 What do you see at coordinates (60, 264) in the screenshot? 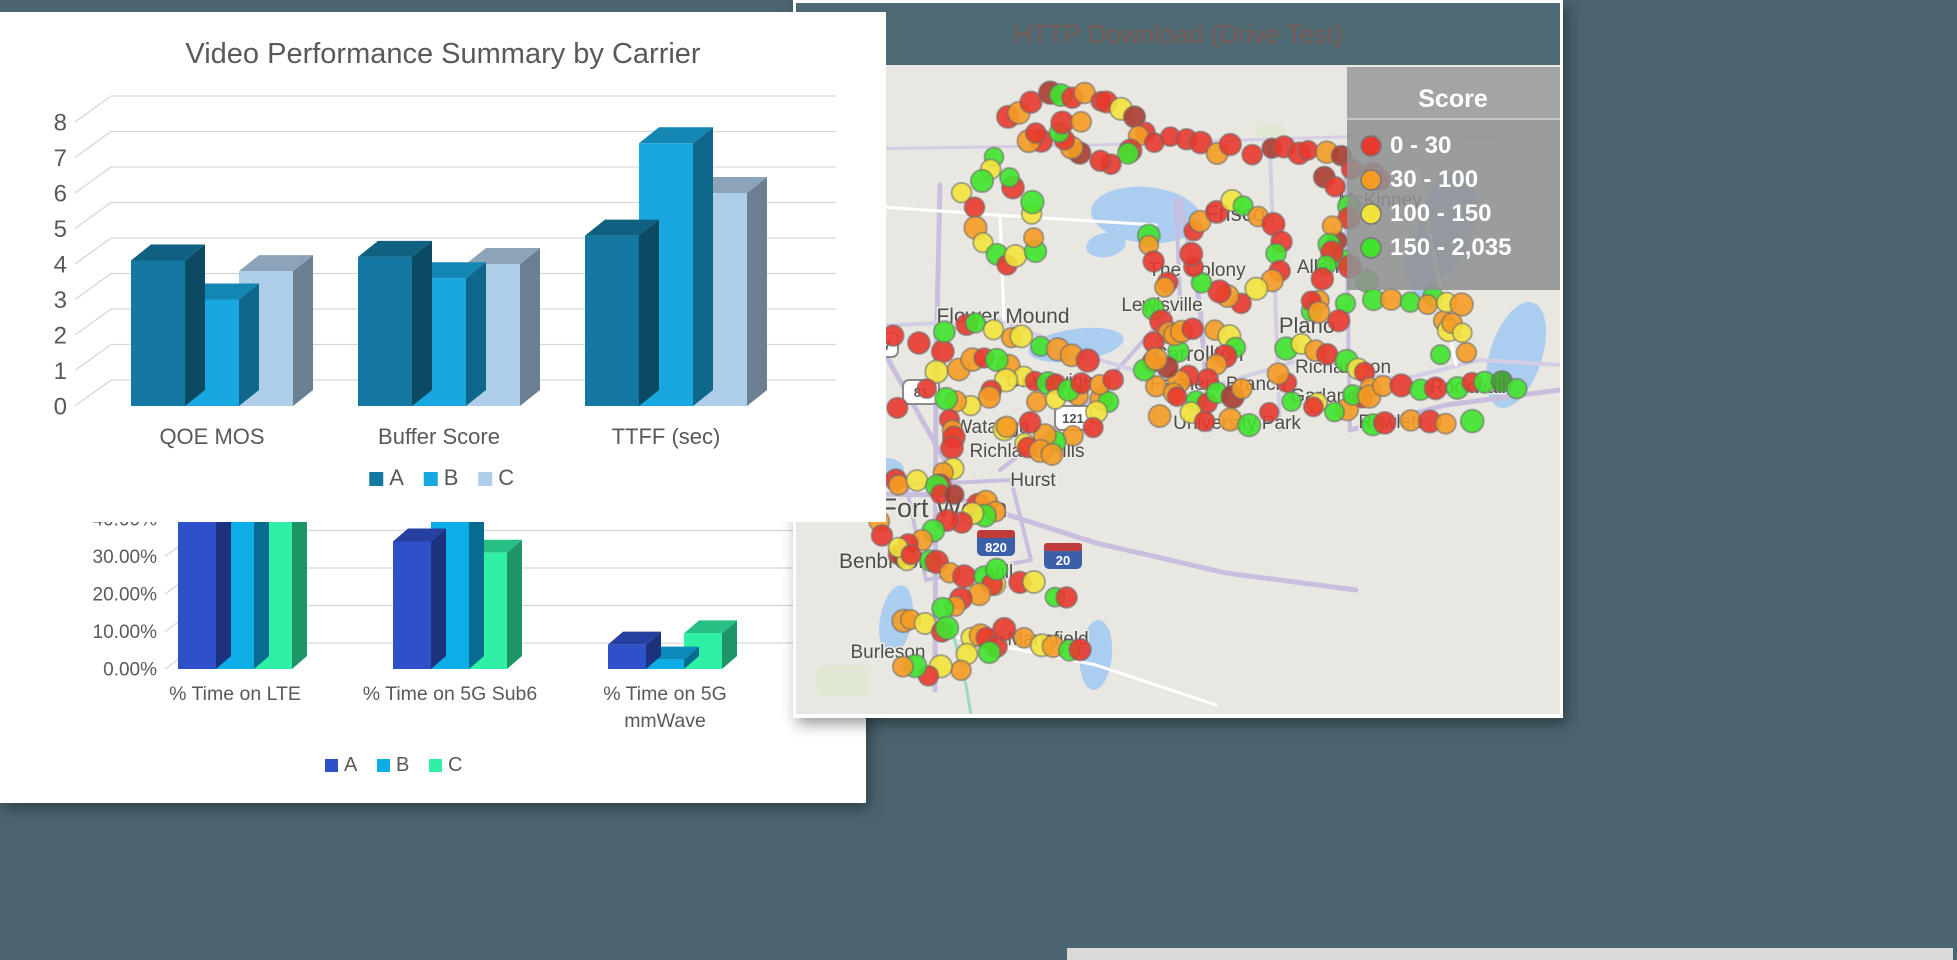
I see `svg-text: 4` at bounding box center [60, 264].